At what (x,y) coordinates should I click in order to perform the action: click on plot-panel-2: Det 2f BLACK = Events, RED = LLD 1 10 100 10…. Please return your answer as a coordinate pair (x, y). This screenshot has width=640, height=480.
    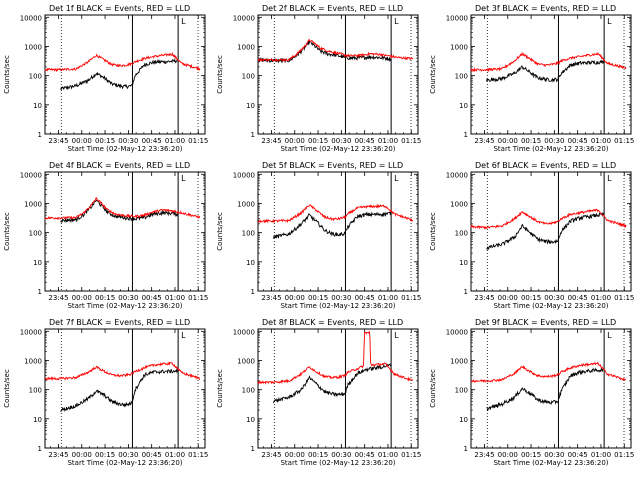
    Looking at the image, I should click on (318, 78).